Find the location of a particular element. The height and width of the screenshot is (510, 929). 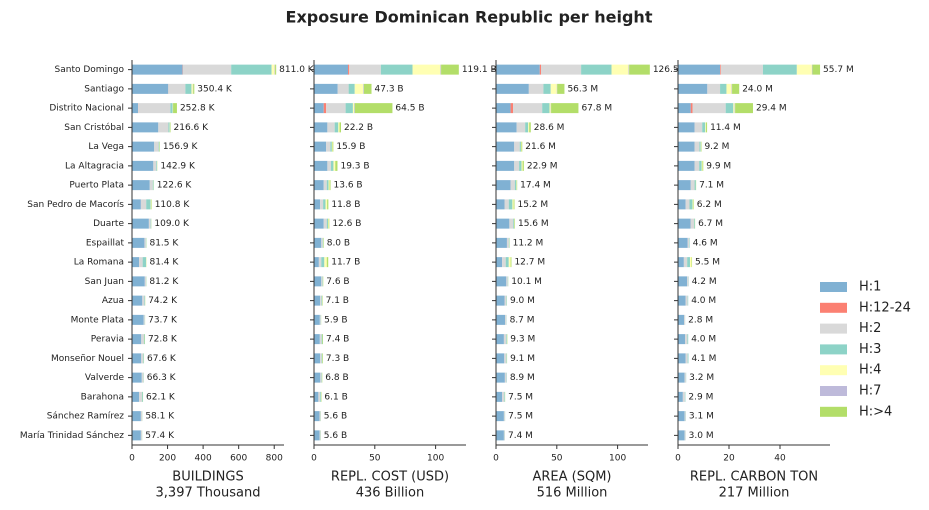

value-label: 21.6 M is located at coordinates (540, 147).